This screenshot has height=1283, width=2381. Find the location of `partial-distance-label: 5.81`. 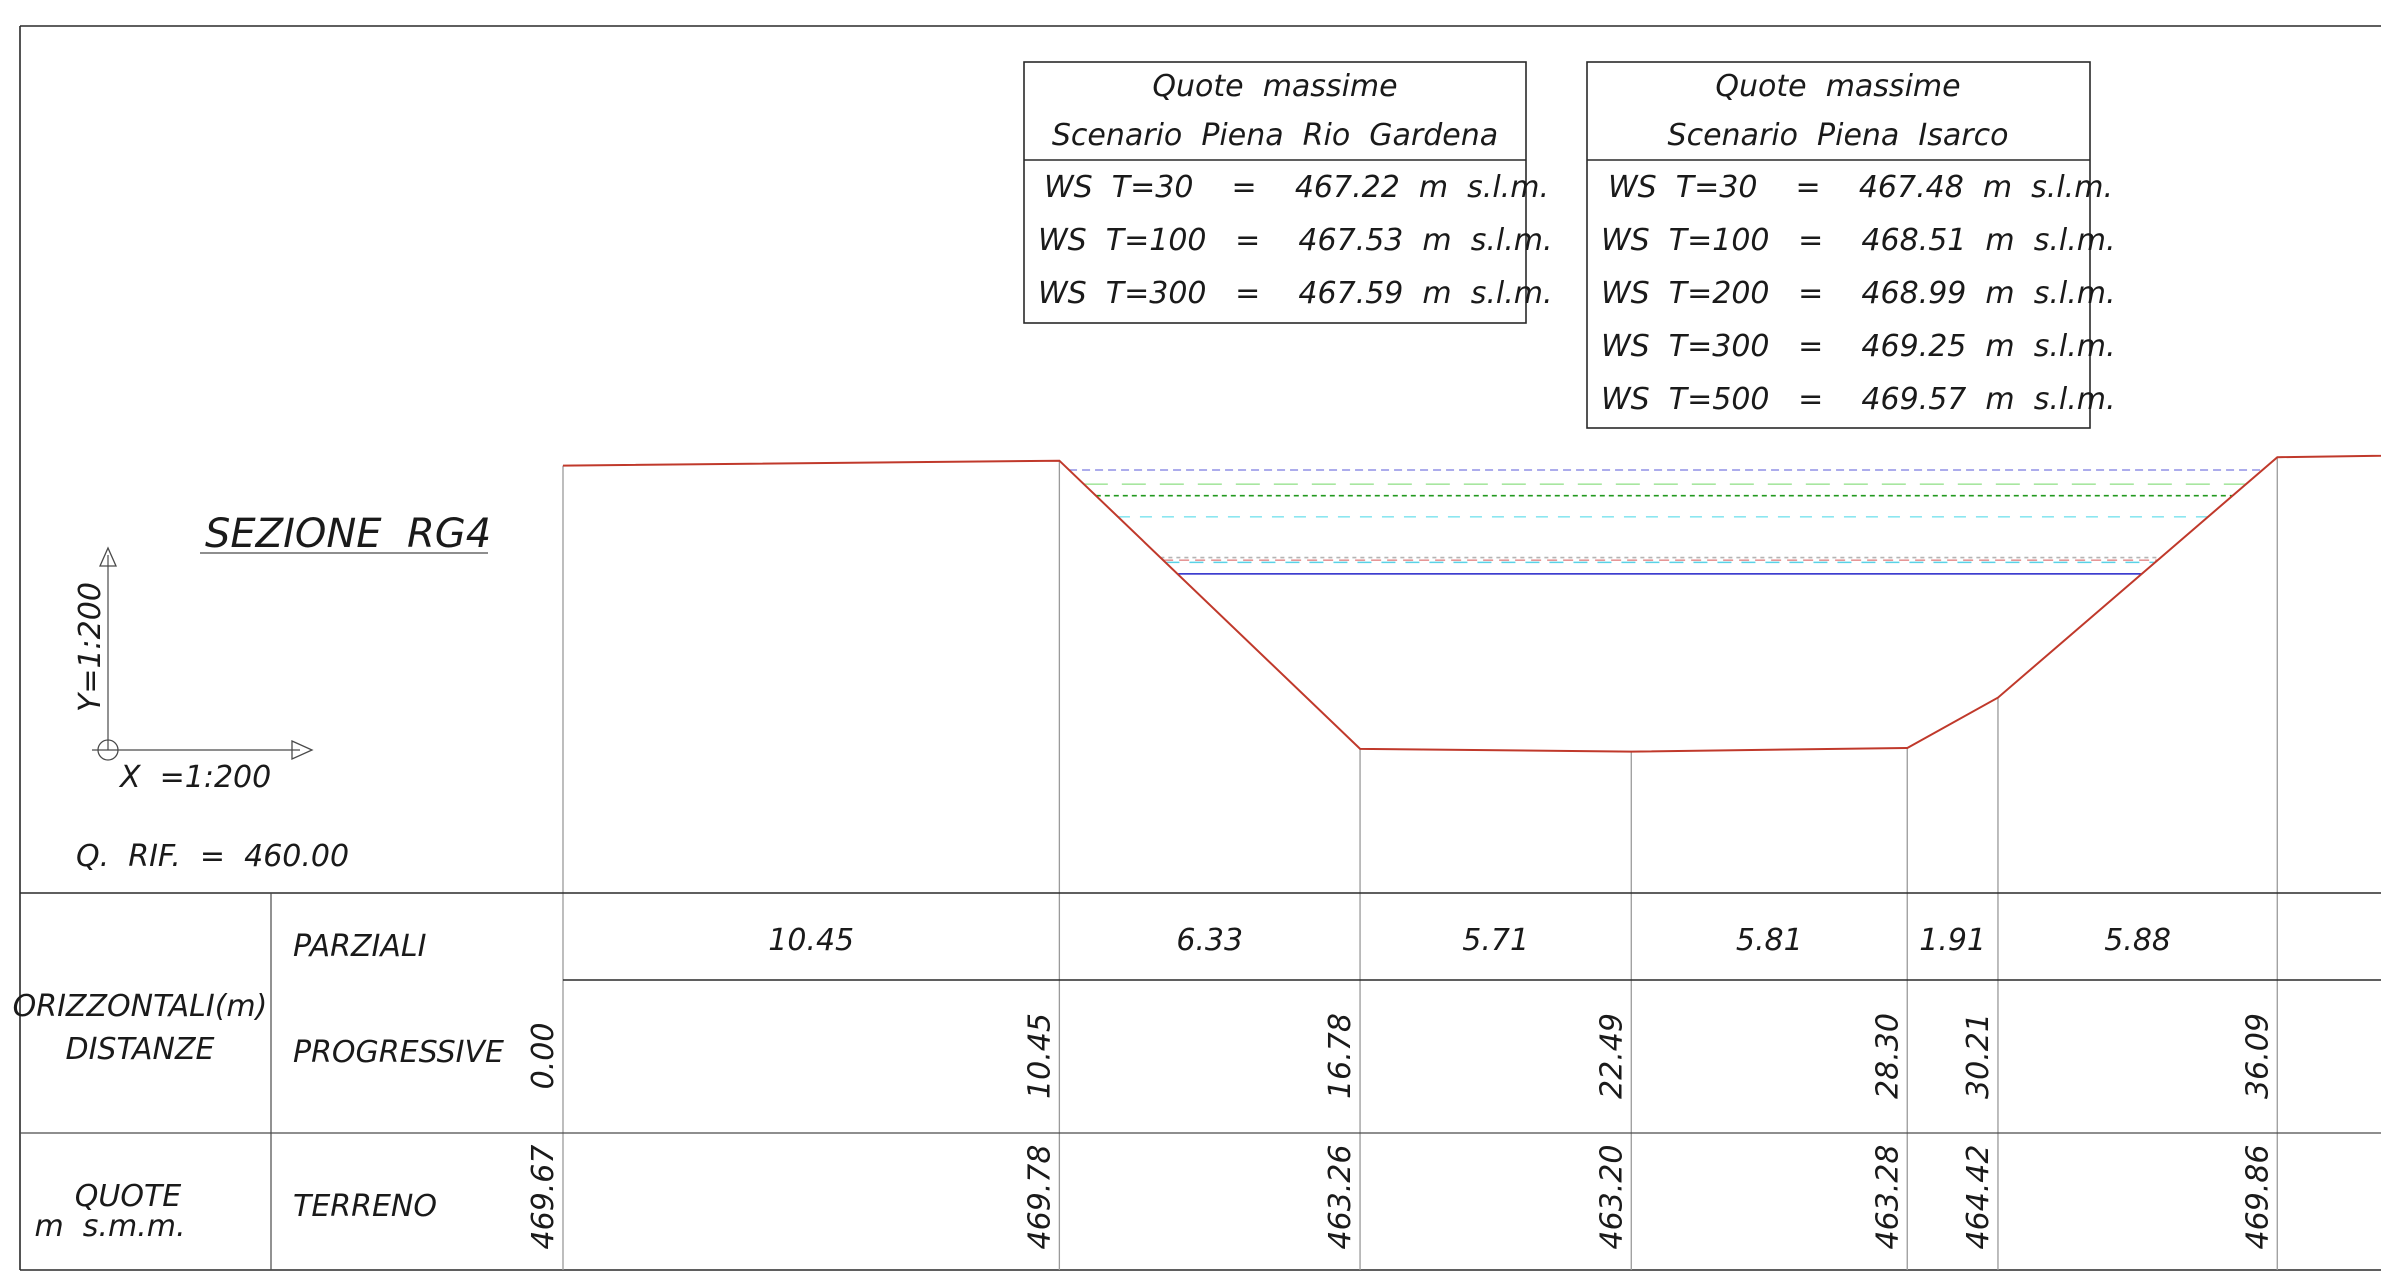

partial-distance-label: 5.81 is located at coordinates (1769, 940).